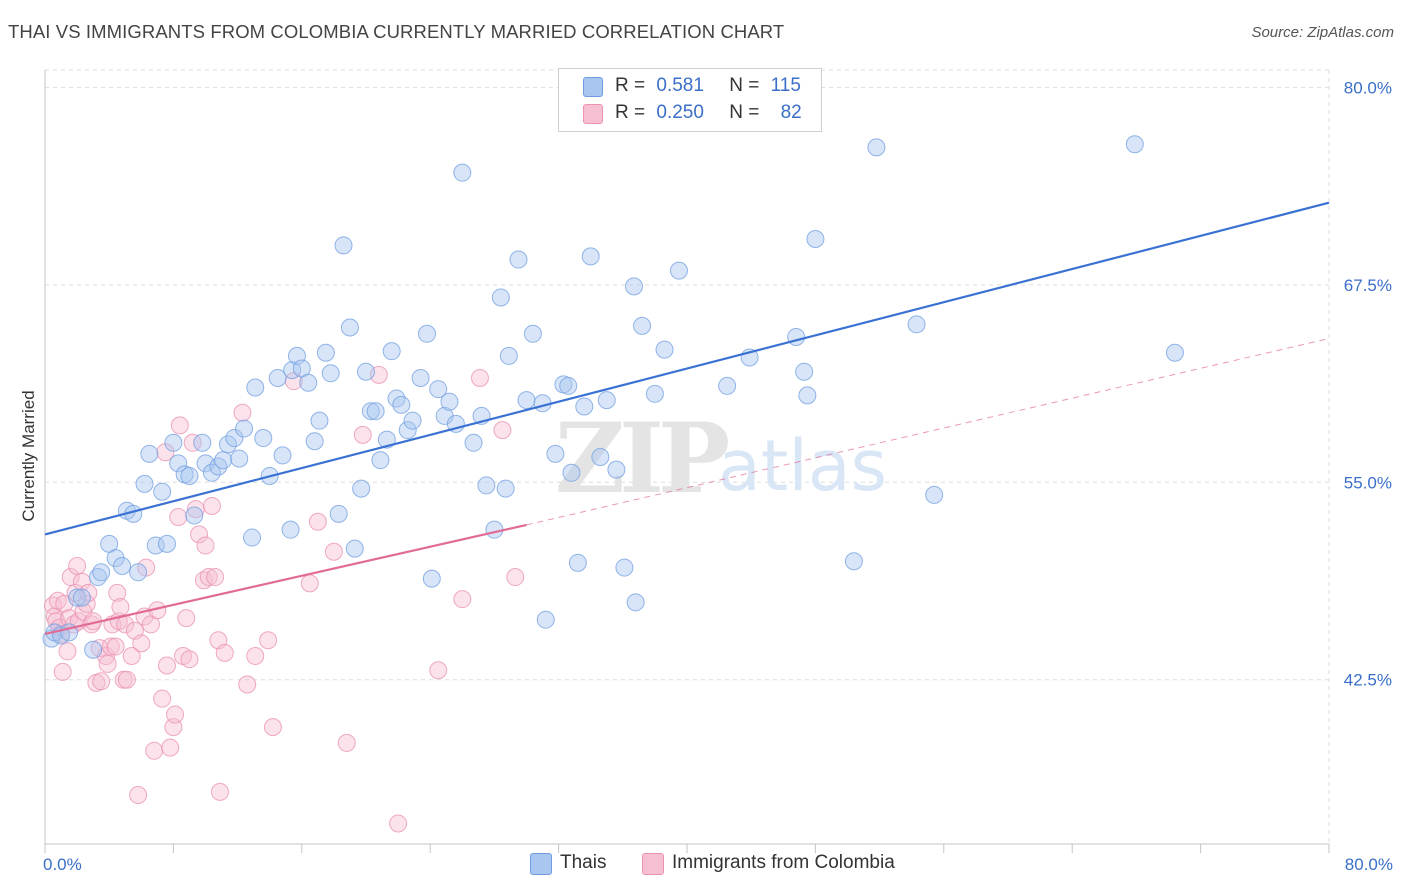 The image size is (1406, 892). Describe the element at coordinates (1322, 32) in the screenshot. I see `source-credit: Source: ZipAtlas.com` at that location.